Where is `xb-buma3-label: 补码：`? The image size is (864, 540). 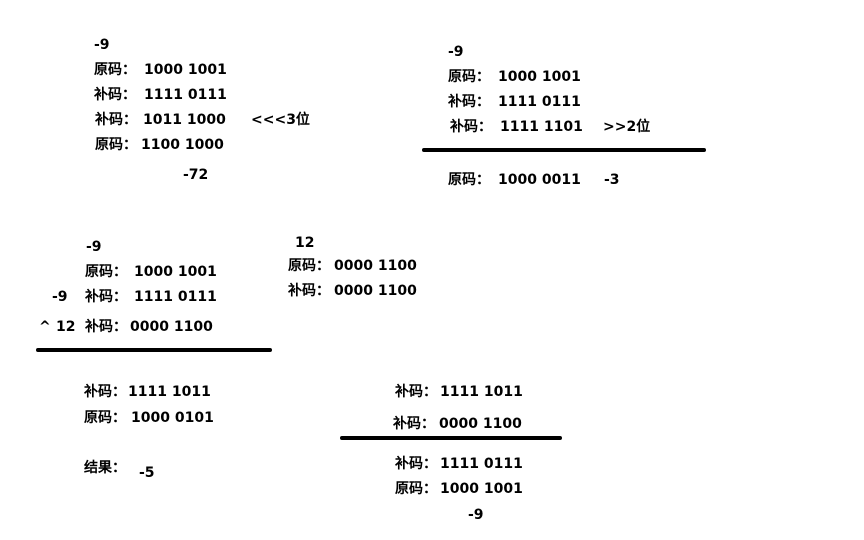
xb-buma3-label: 补码： is located at coordinates (416, 464).